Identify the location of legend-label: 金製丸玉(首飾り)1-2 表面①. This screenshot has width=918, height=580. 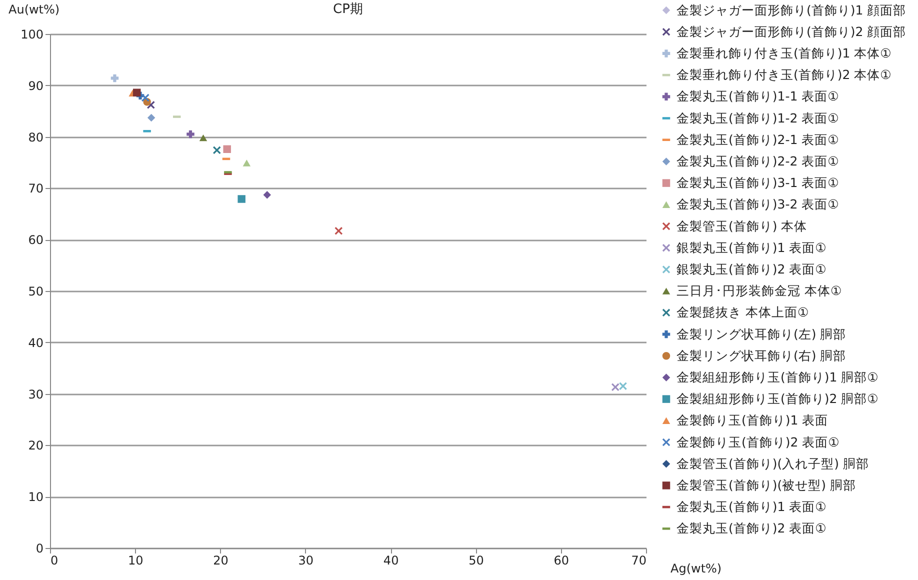
(757, 118).